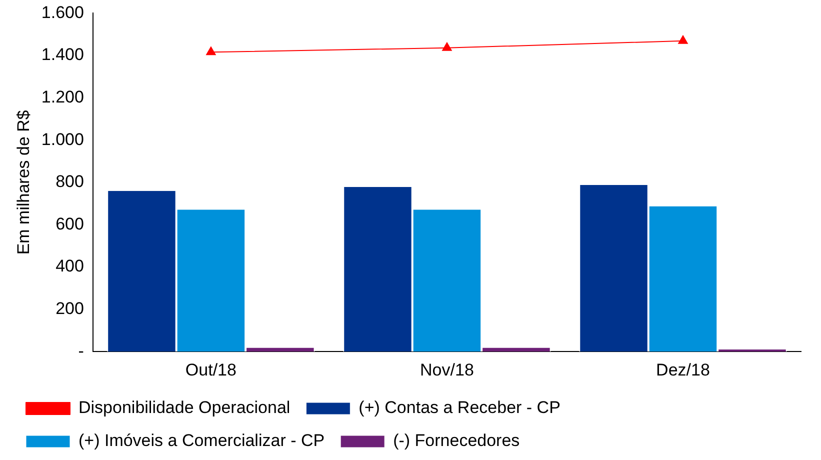 The width and height of the screenshot is (821, 460). Describe the element at coordinates (210, 370) in the screenshot. I see `x-tick-label: Out/18` at that location.